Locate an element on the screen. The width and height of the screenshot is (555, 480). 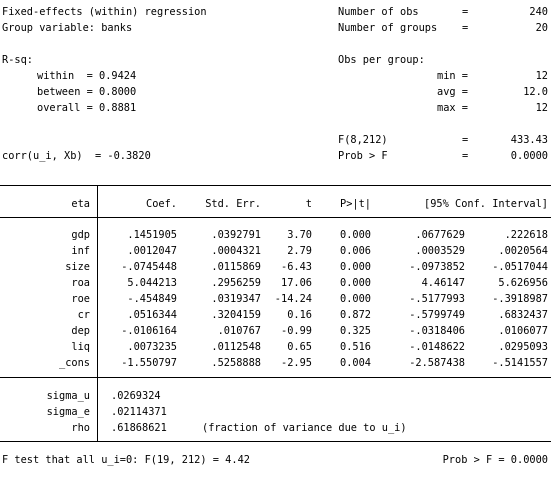
ci-lower: -.0973852 is located at coordinates (437, 267).